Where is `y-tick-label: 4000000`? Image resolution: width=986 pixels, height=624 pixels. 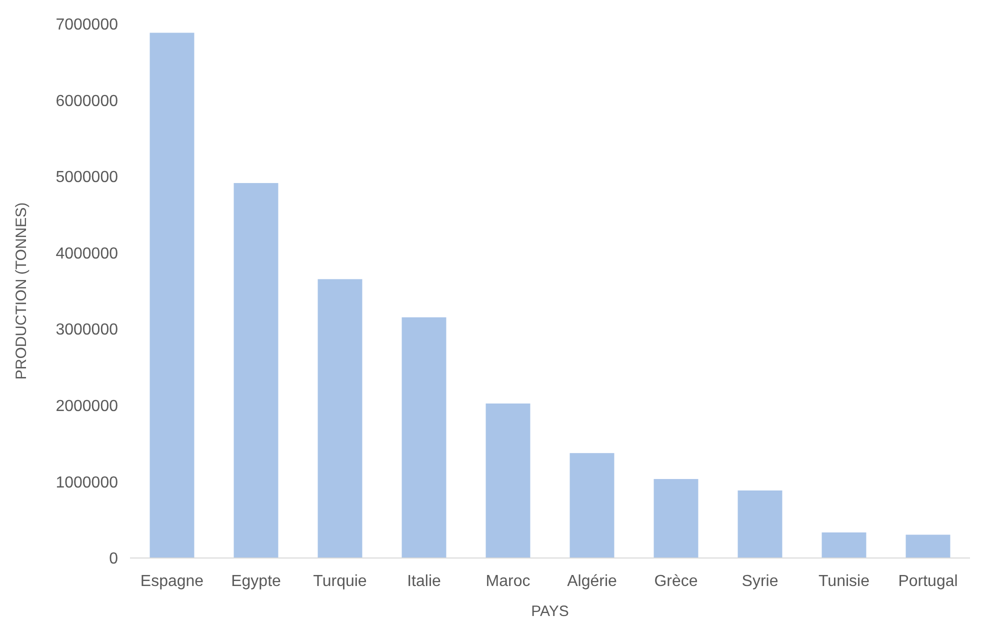
y-tick-label: 4000000 is located at coordinates (87, 253).